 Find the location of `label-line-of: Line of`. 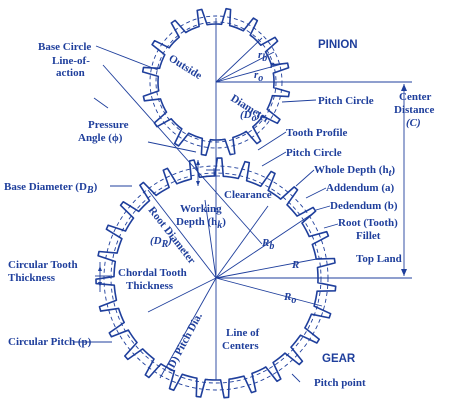

label-line-of: Line of is located at coordinates (243, 333).